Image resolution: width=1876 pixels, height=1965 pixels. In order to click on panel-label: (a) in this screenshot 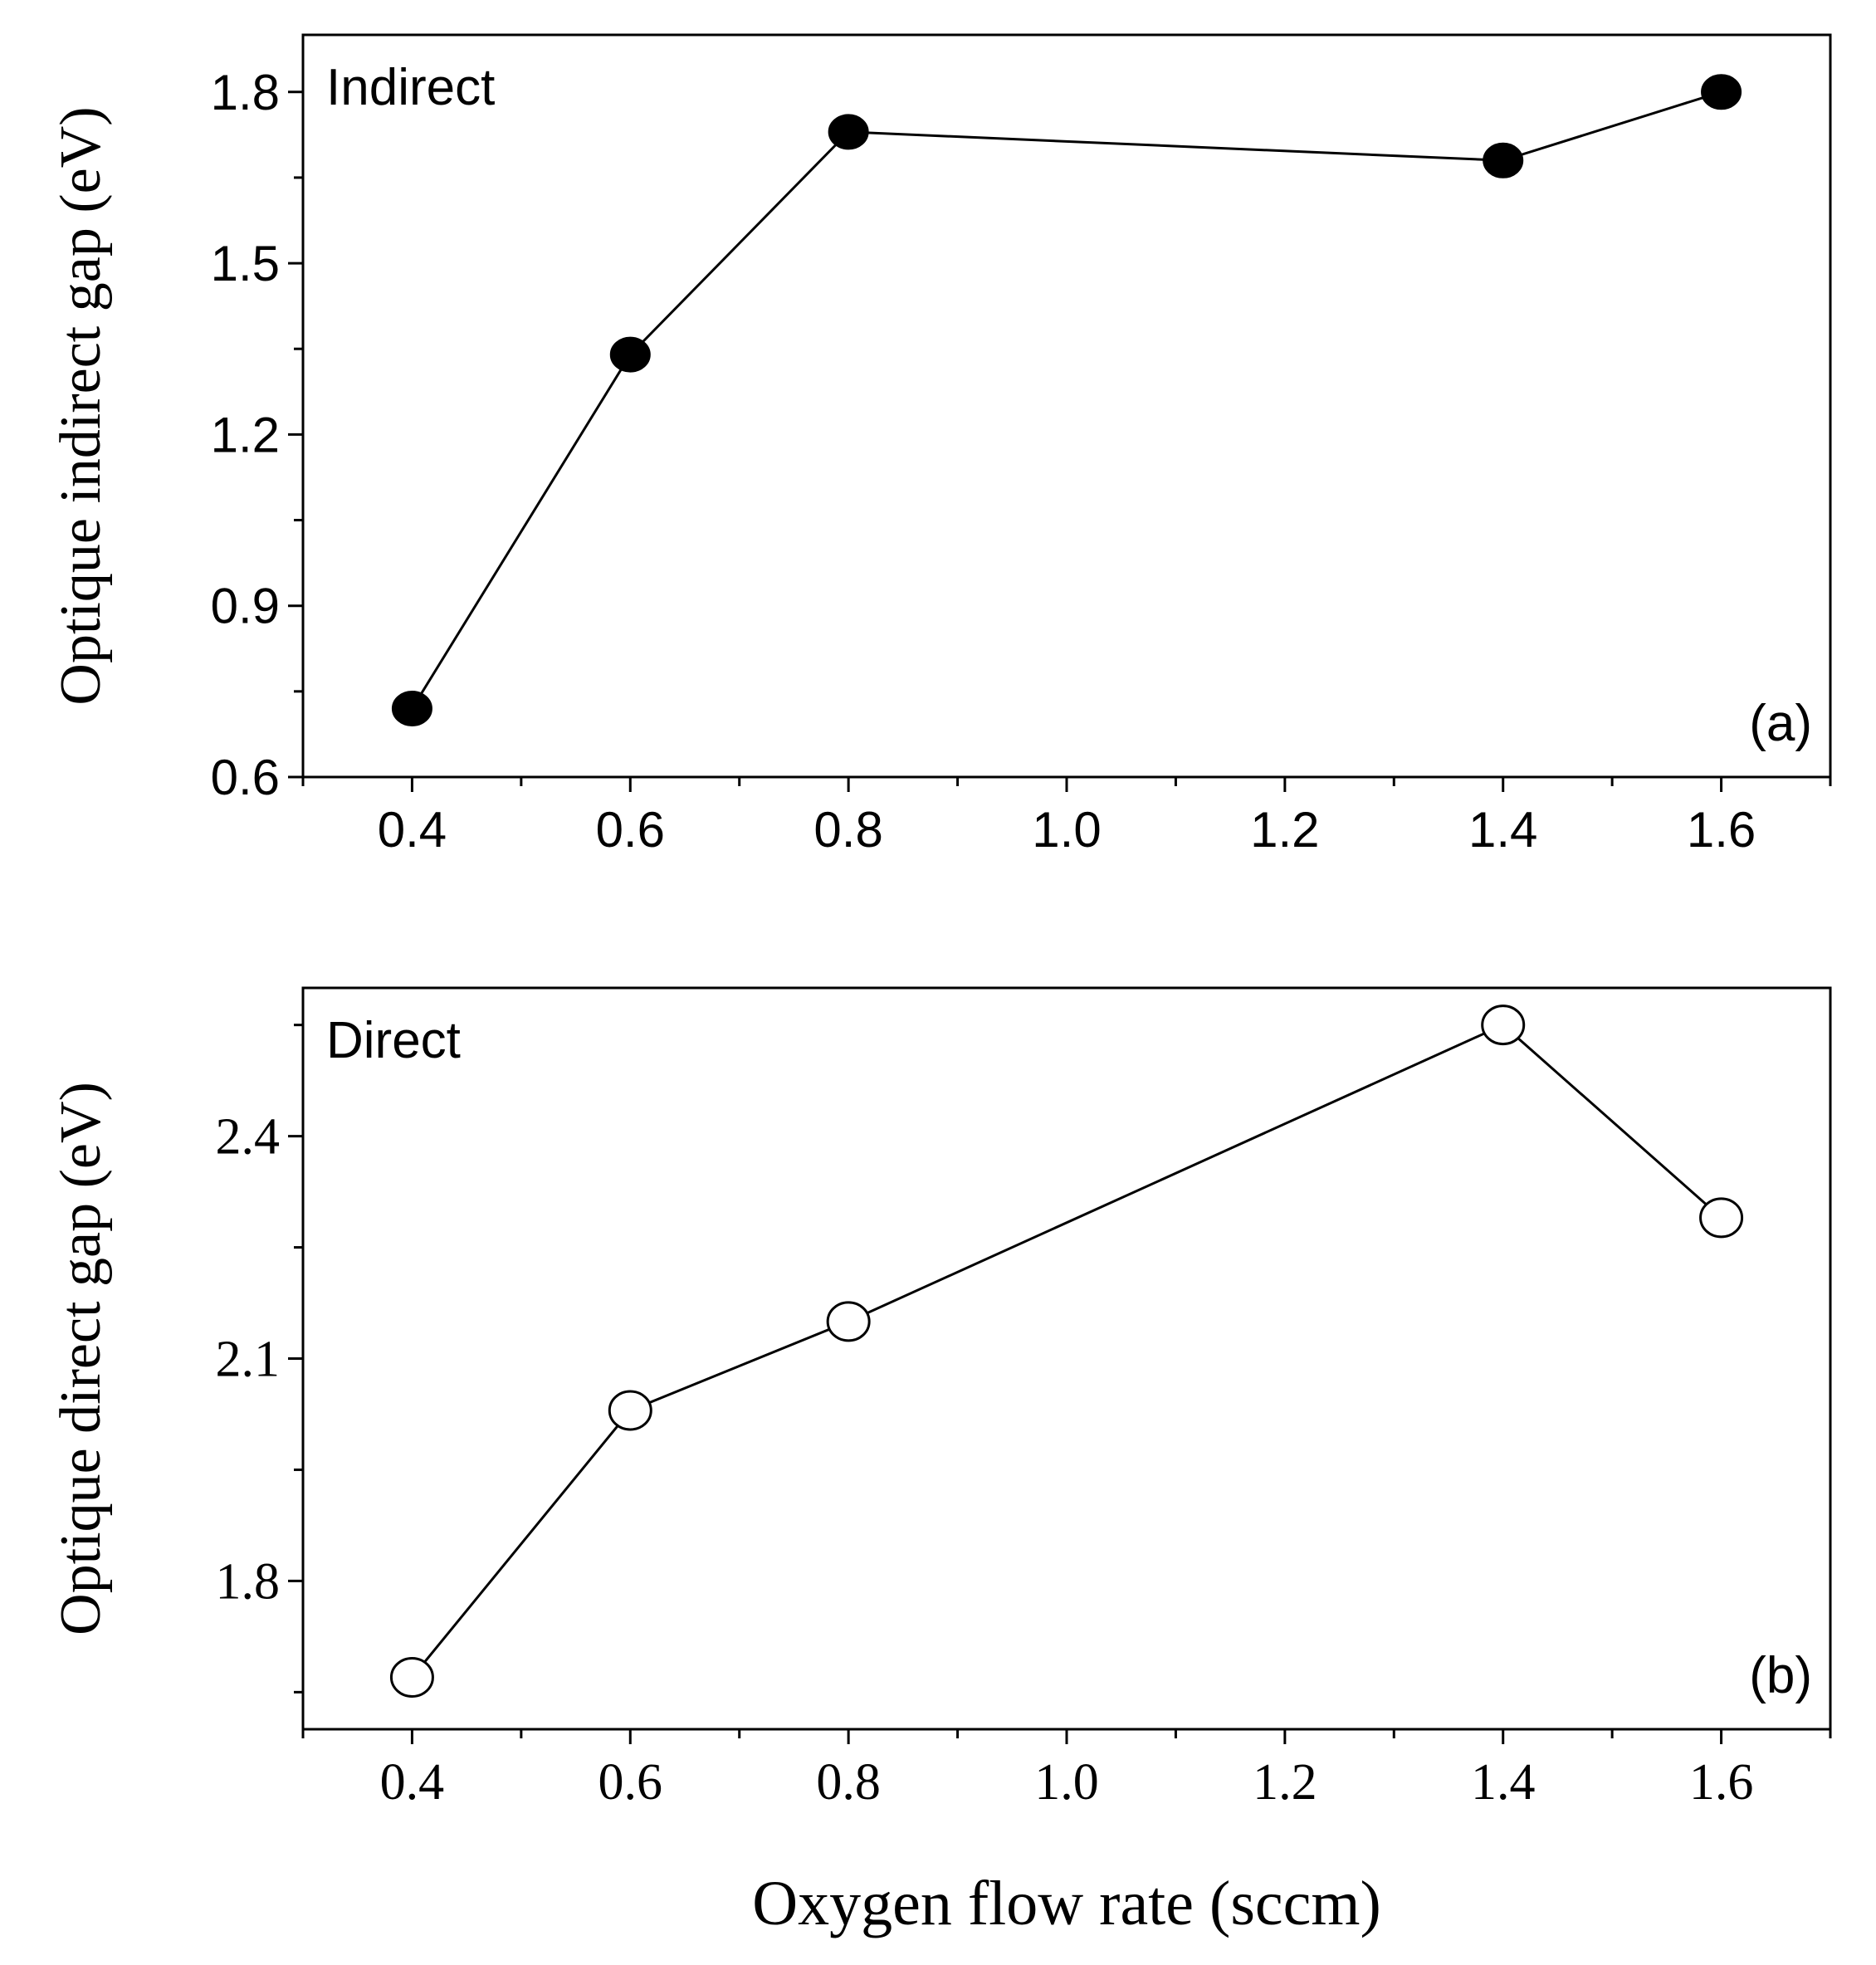, I will do `click(1780, 723)`.